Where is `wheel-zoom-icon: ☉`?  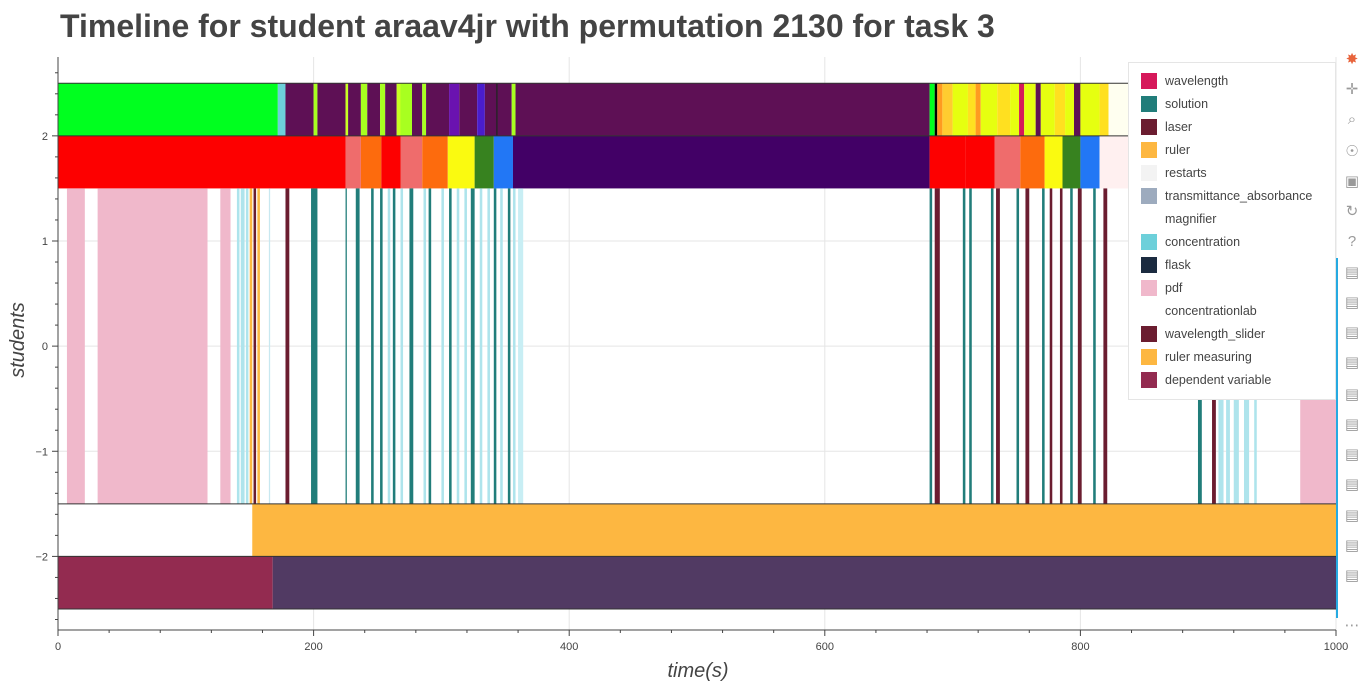
wheel-zoom-icon: ☉ is located at coordinates (1352, 151).